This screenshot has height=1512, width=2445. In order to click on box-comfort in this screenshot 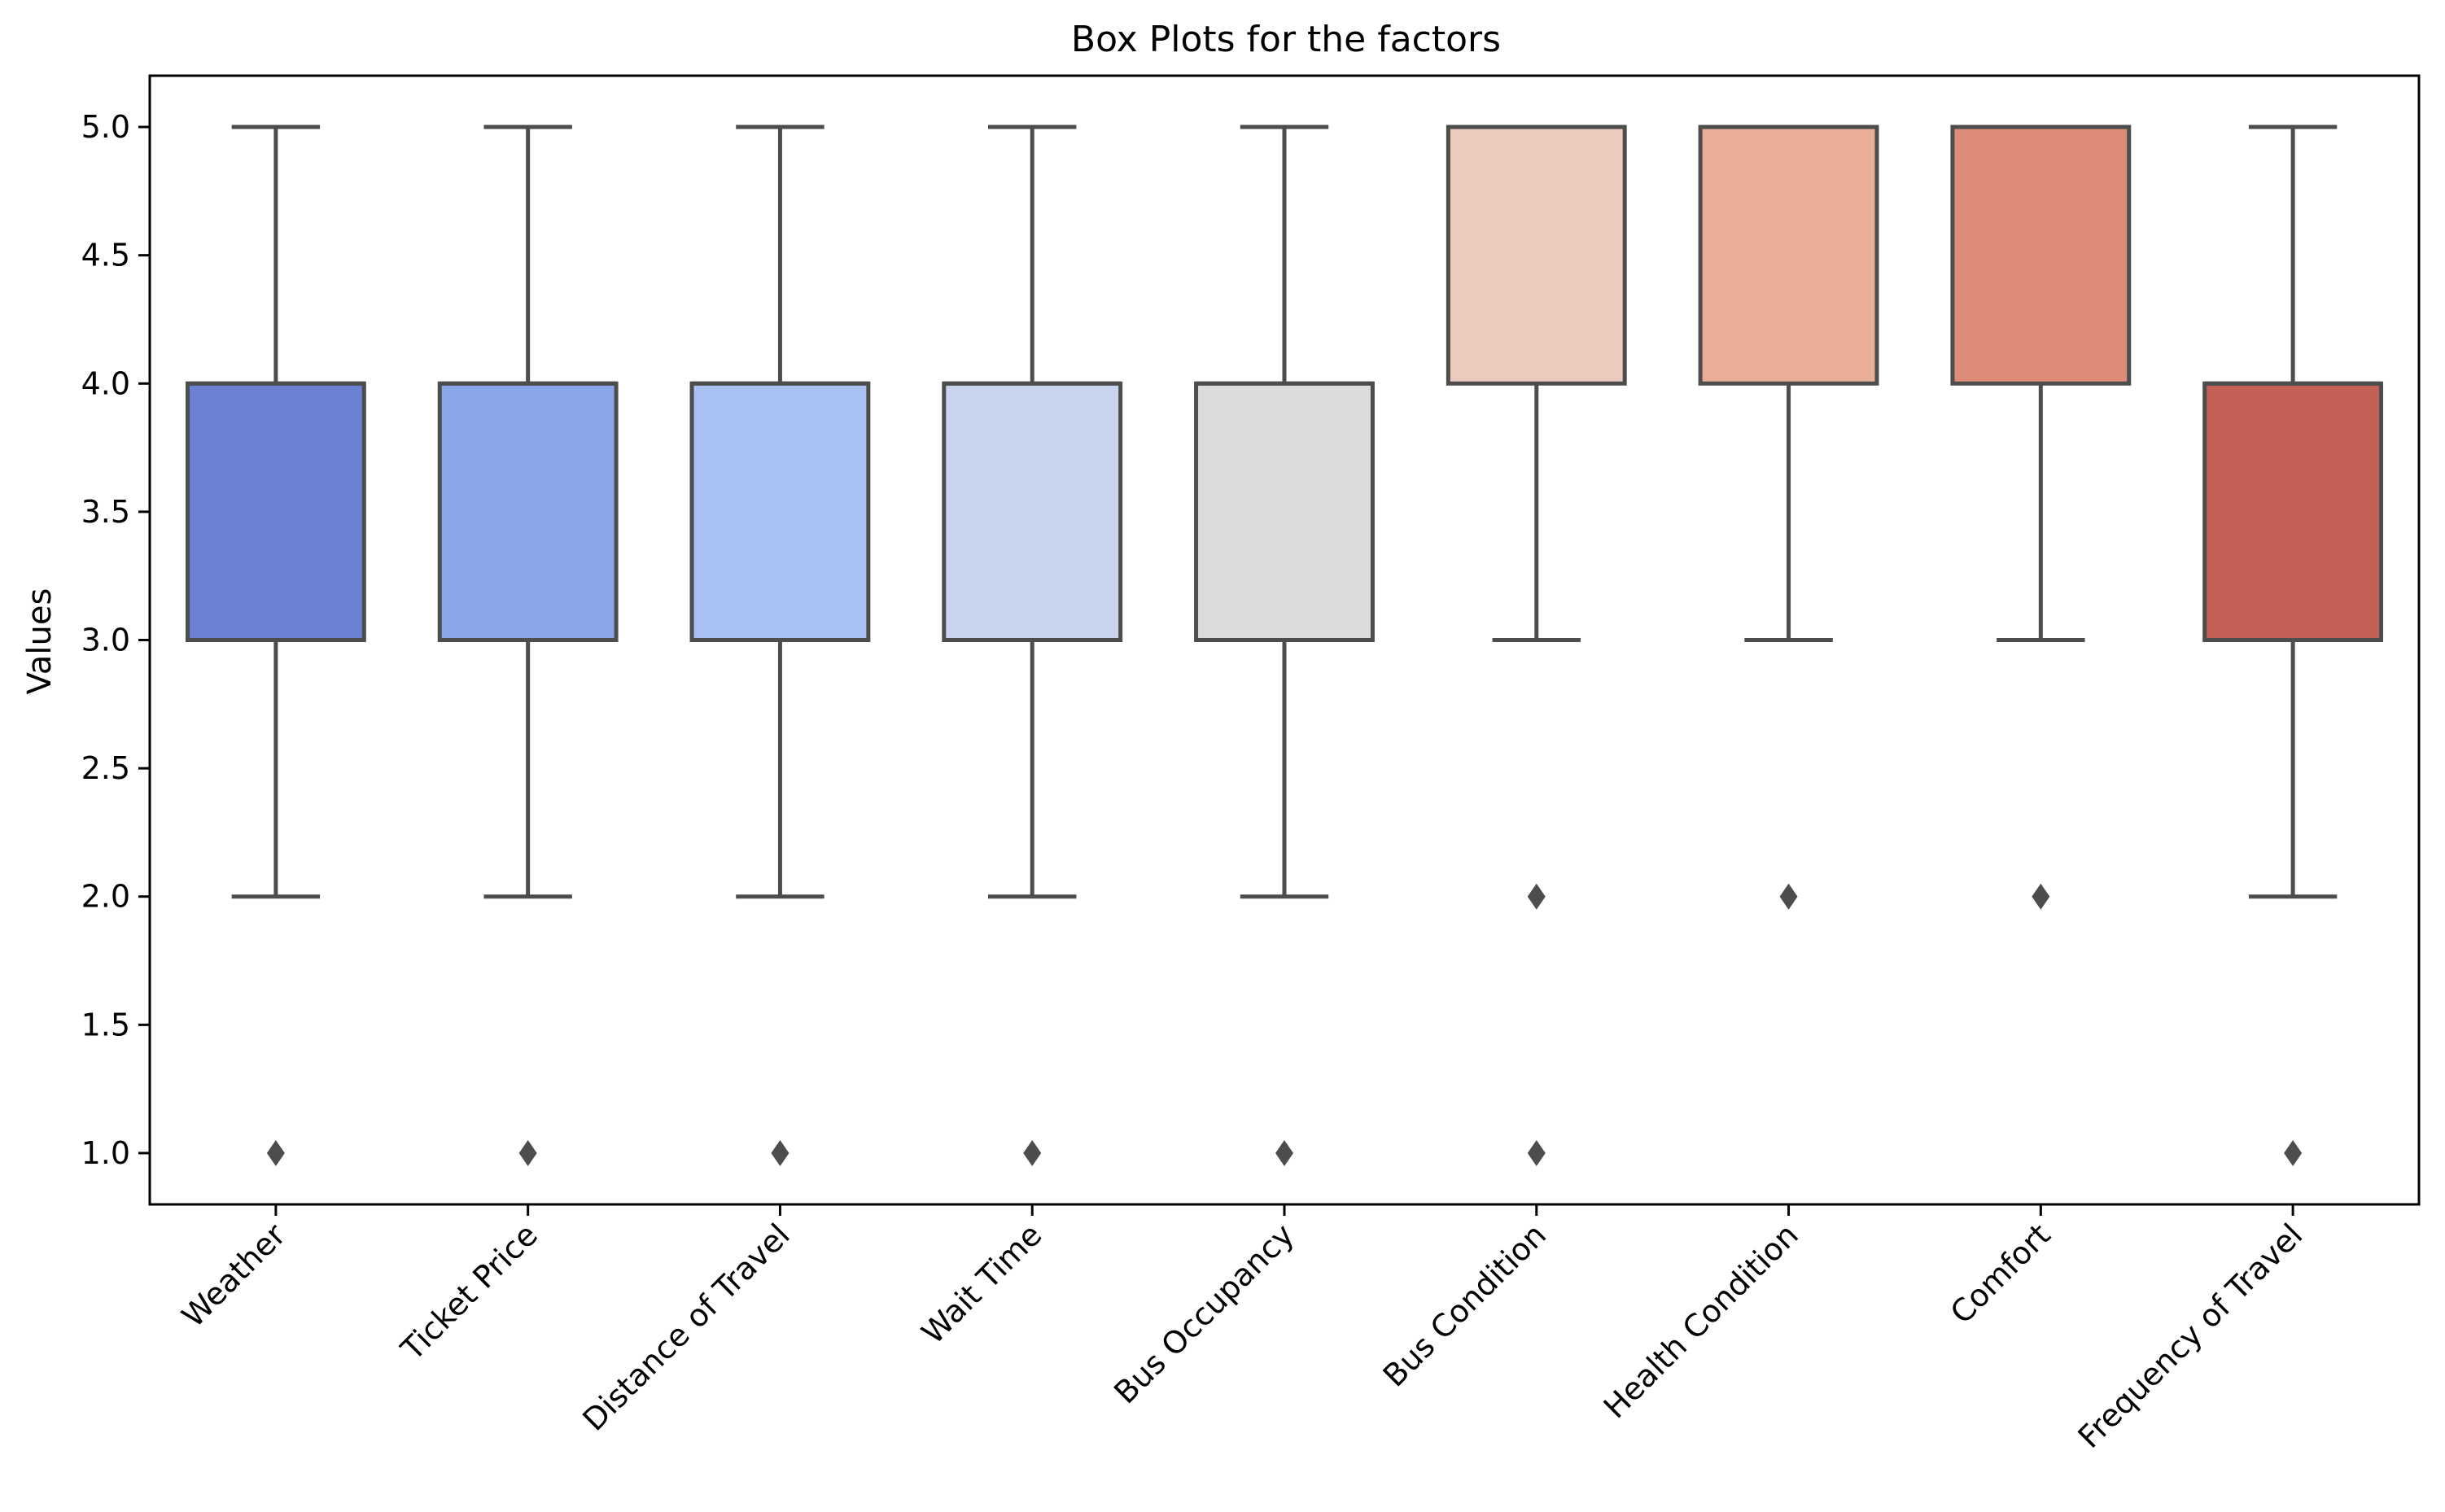, I will do `click(2041, 255)`.